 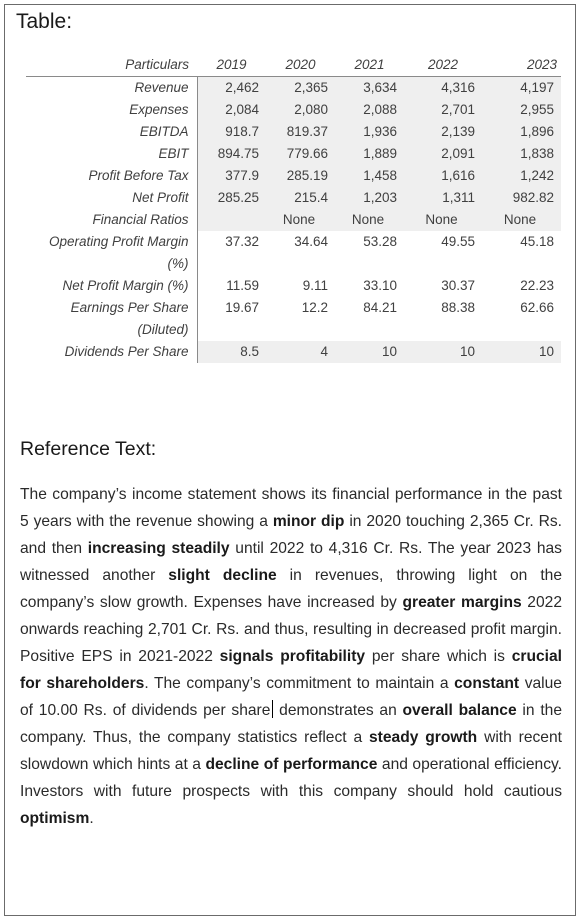 What do you see at coordinates (380, 307) in the screenshot?
I see `table-cell: 84.21` at bounding box center [380, 307].